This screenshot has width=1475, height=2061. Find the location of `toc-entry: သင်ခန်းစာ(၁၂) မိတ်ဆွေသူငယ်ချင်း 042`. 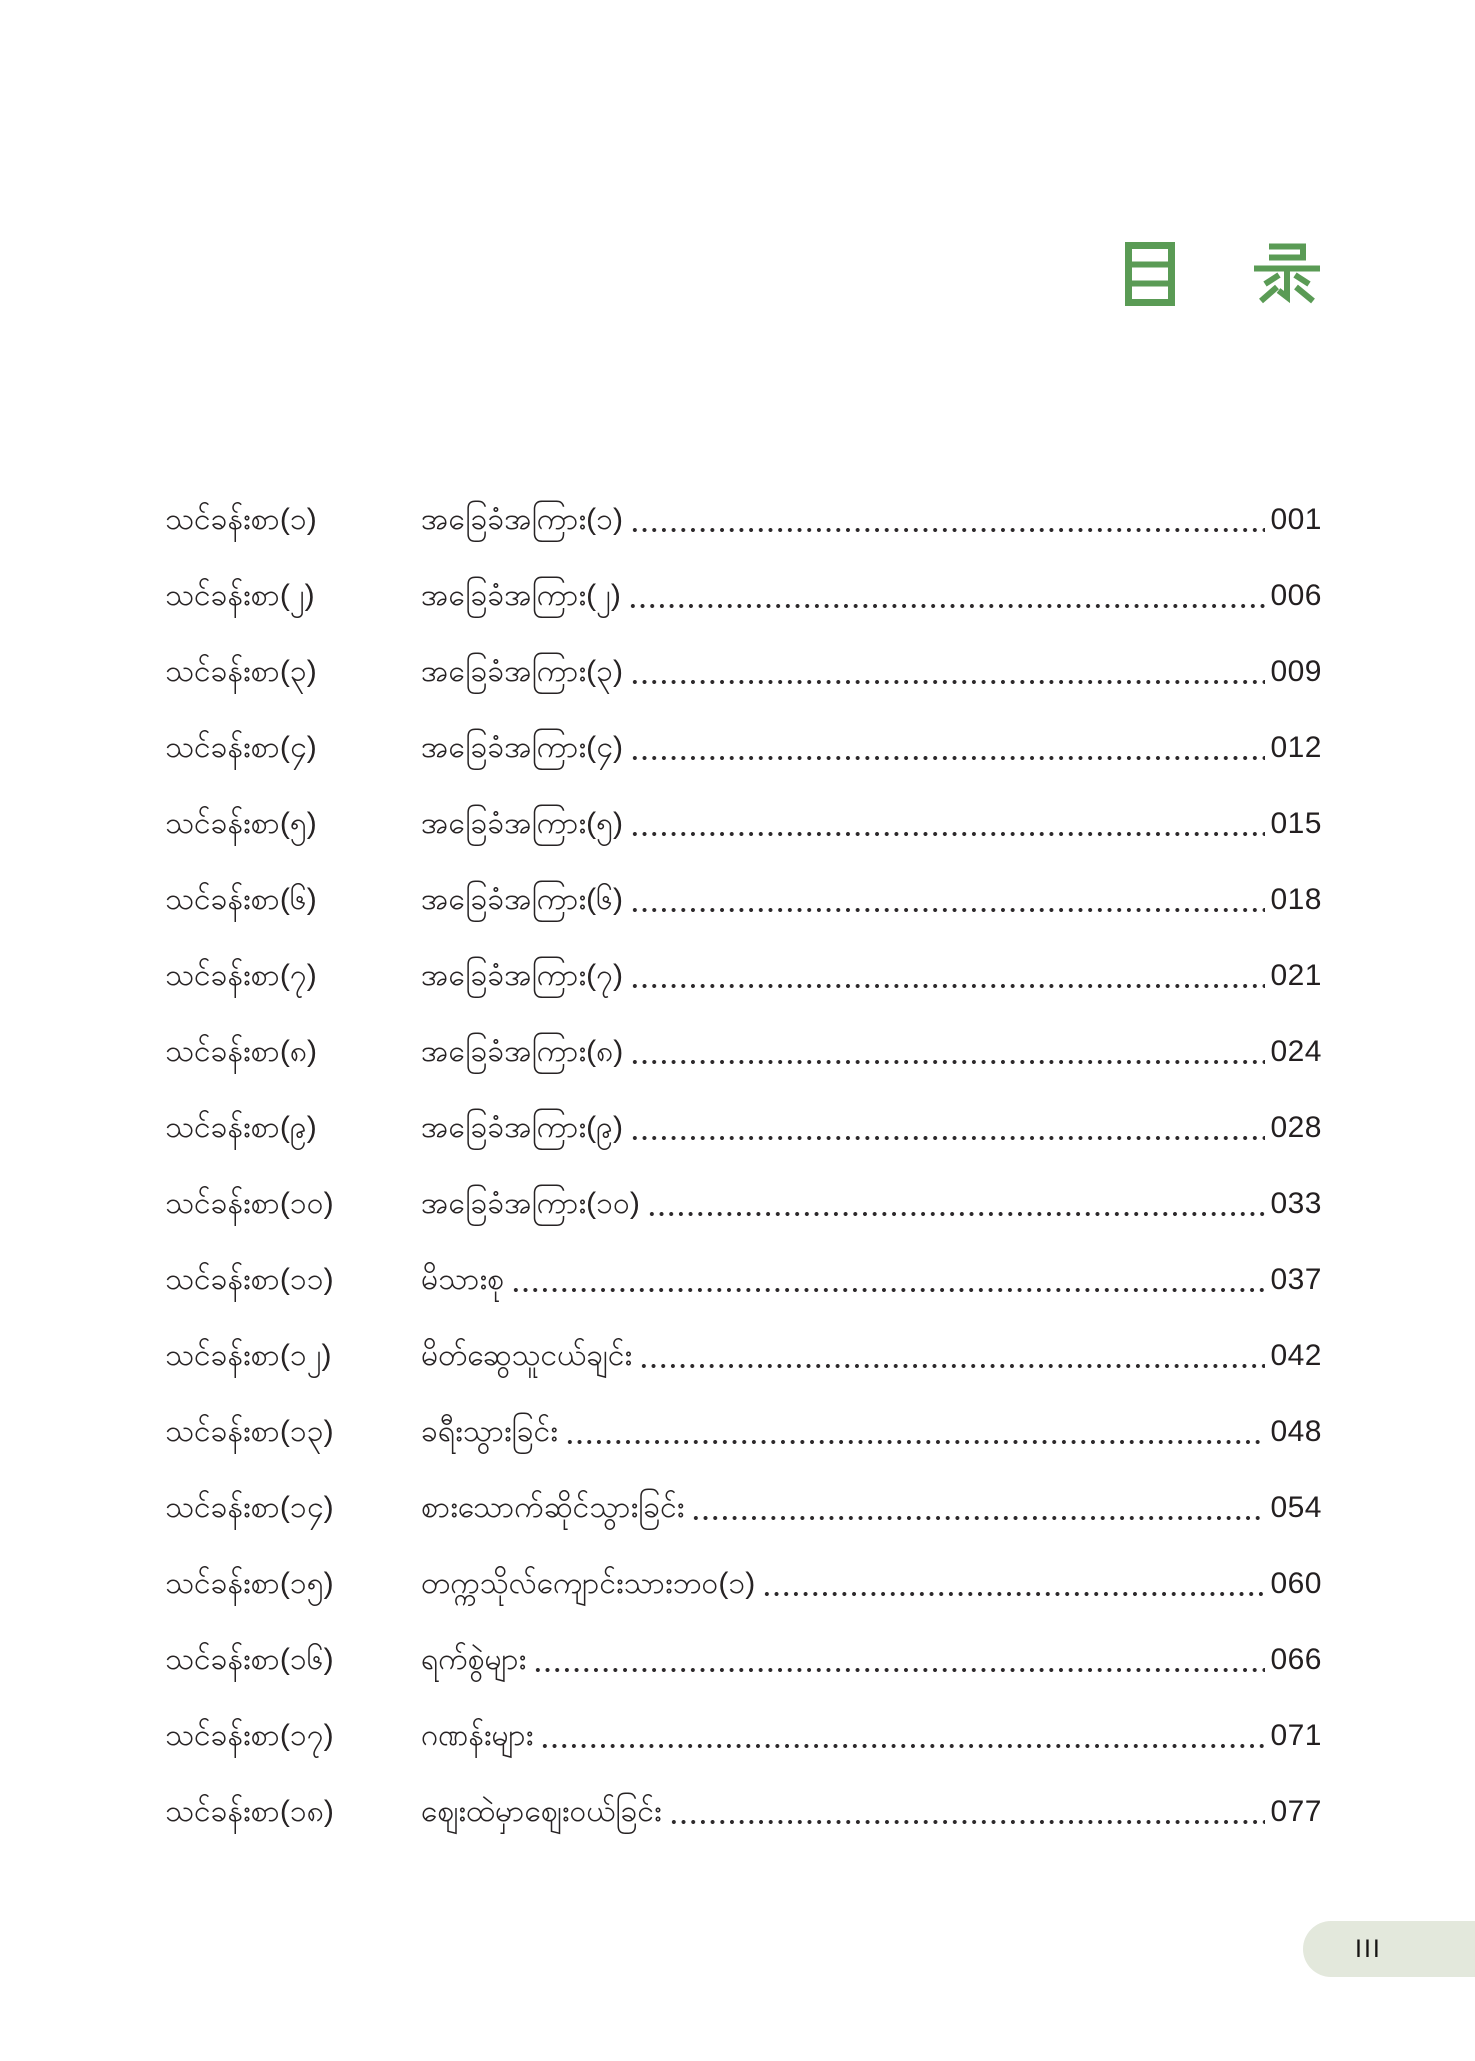

toc-entry: သင်ခန်းစာ(၁၂) မိတ်ဆွေသူငယ်ချင်း 042 is located at coordinates (743, 1356).